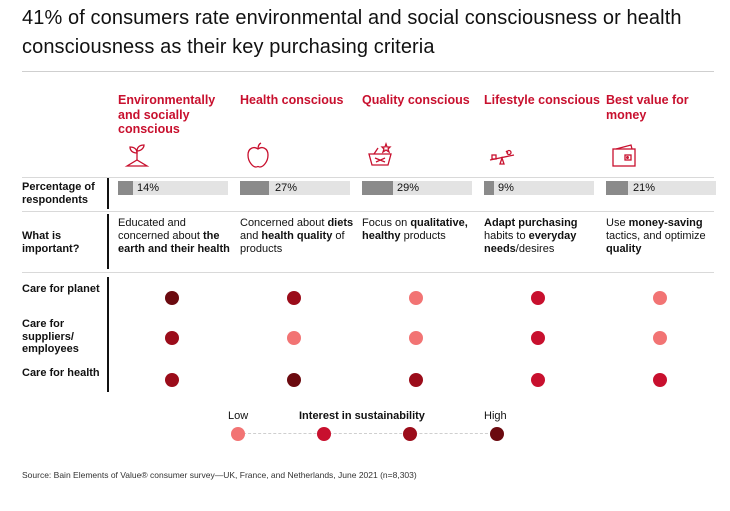 Image resolution: width=730 pixels, height=511 pixels. What do you see at coordinates (51, 242) in the screenshot?
I see `row-label-important: What is important?` at bounding box center [51, 242].